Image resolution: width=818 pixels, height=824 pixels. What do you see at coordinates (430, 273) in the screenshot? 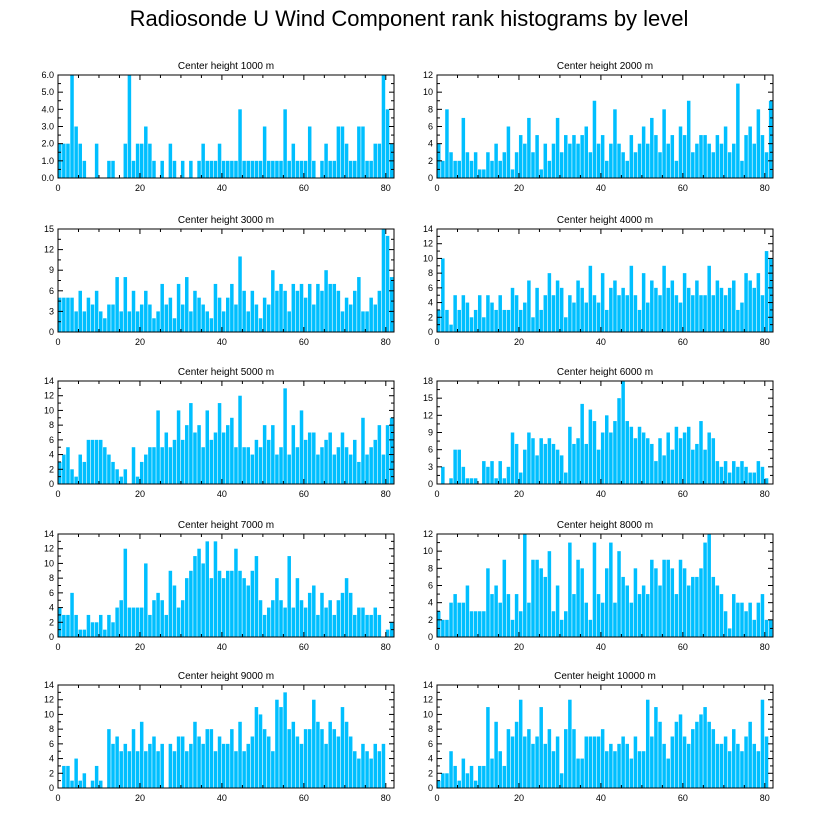
I see `y-tick-label: 8` at bounding box center [430, 273].